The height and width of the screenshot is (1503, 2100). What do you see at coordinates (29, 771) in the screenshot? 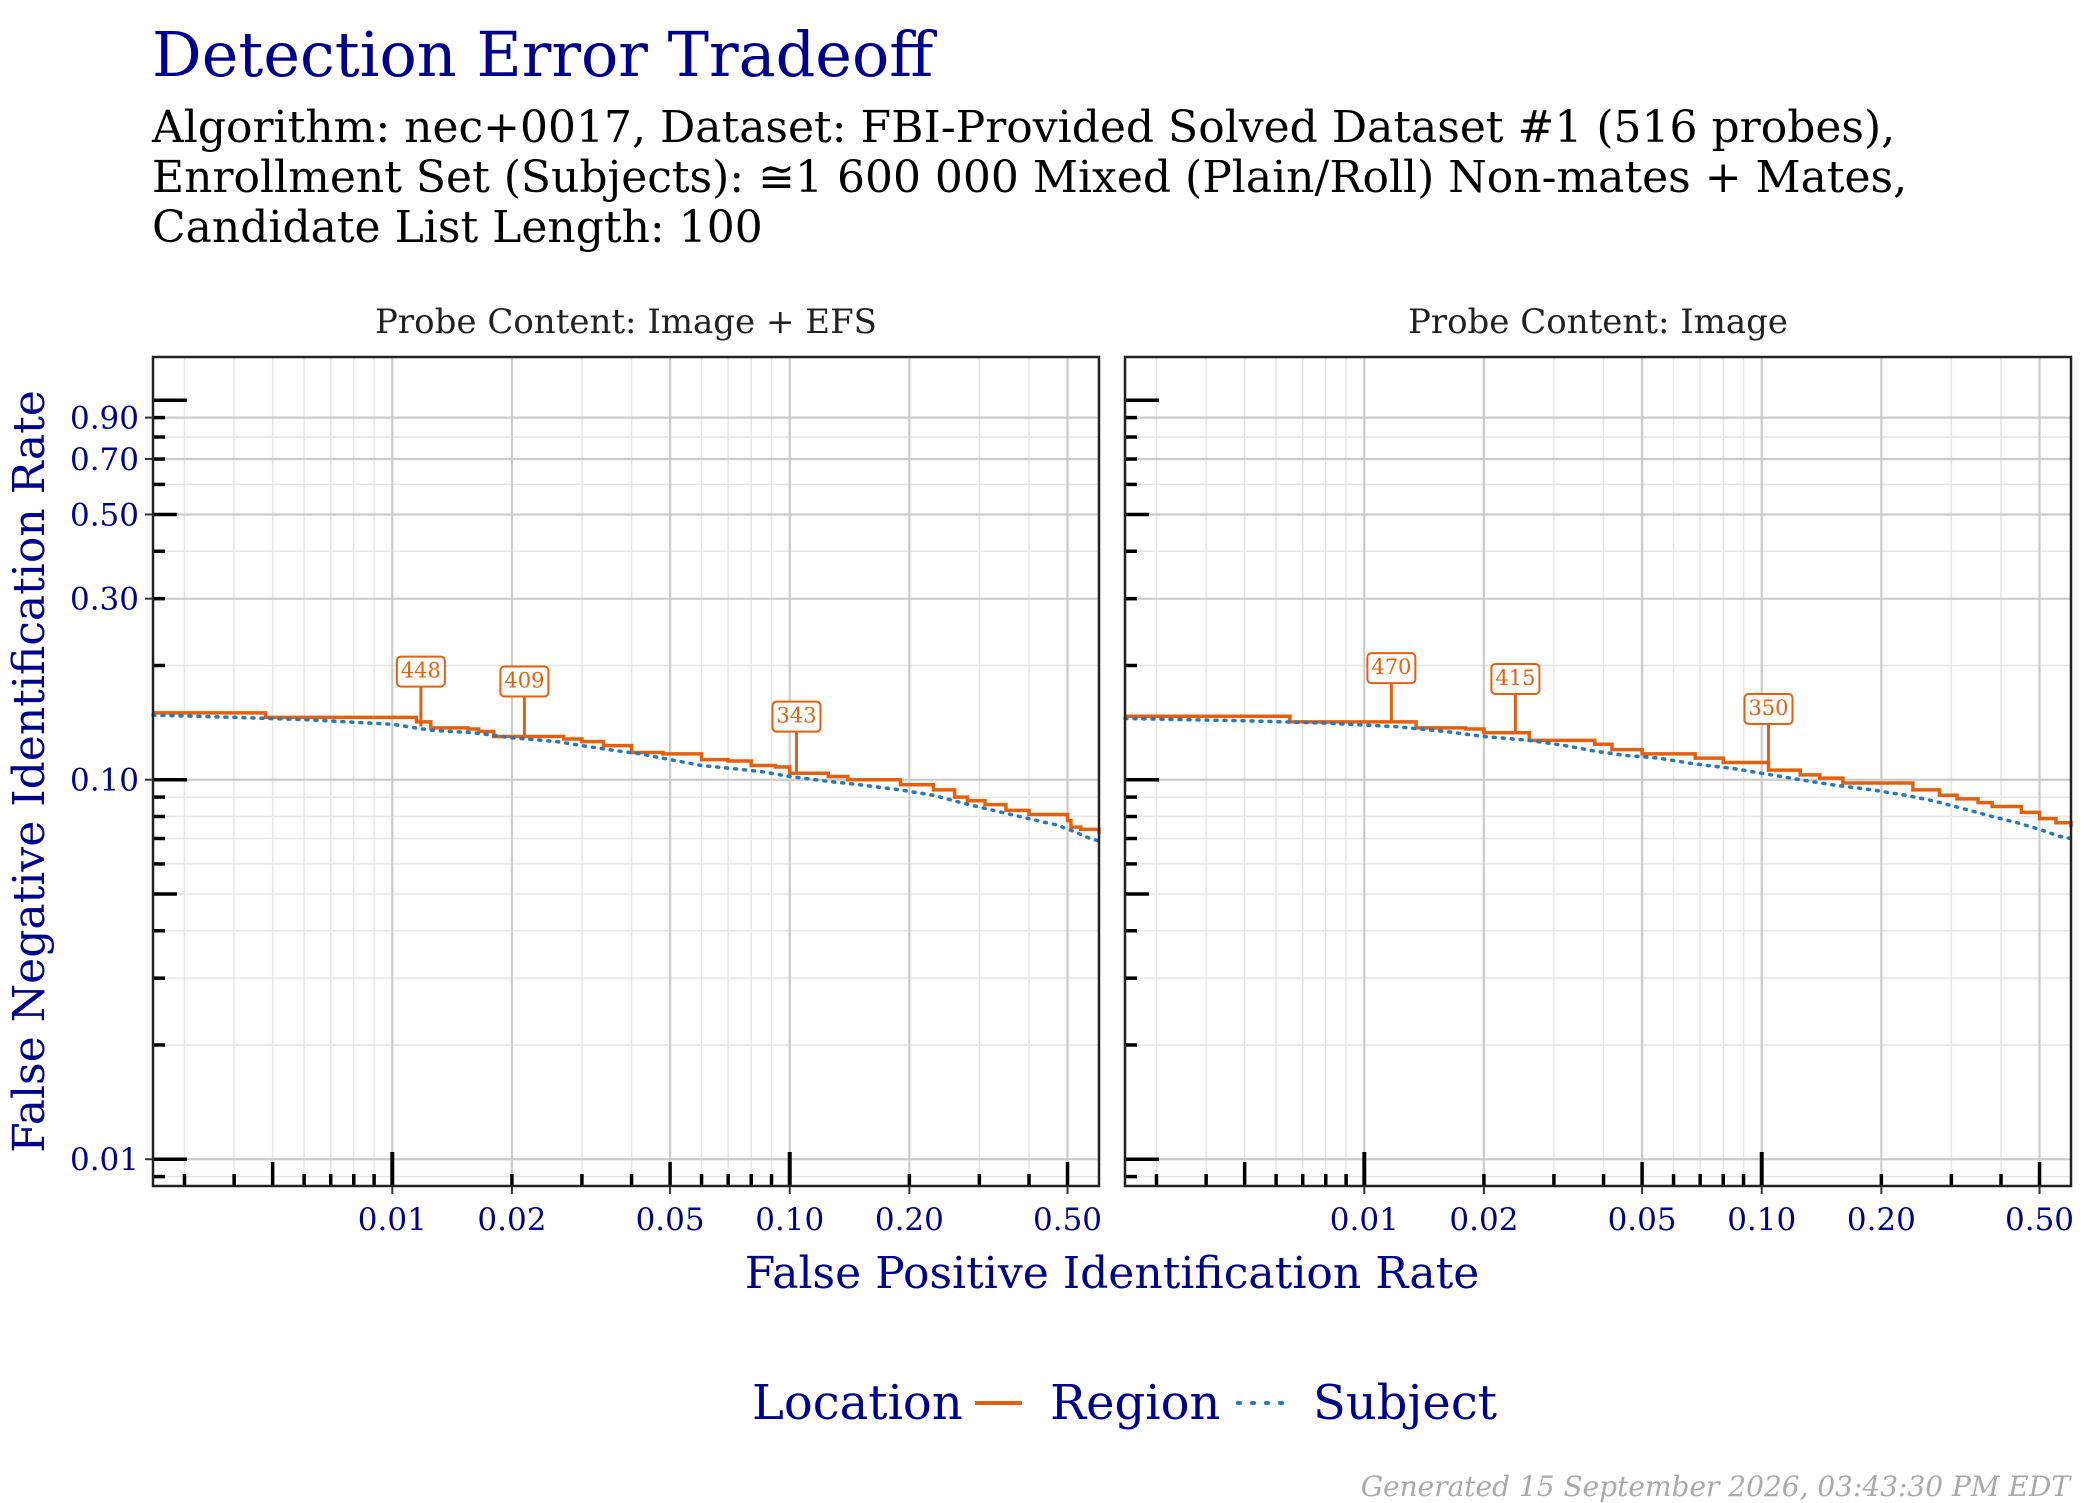
I see `y-axis-title: False Negative Identification Rate` at bounding box center [29, 771].